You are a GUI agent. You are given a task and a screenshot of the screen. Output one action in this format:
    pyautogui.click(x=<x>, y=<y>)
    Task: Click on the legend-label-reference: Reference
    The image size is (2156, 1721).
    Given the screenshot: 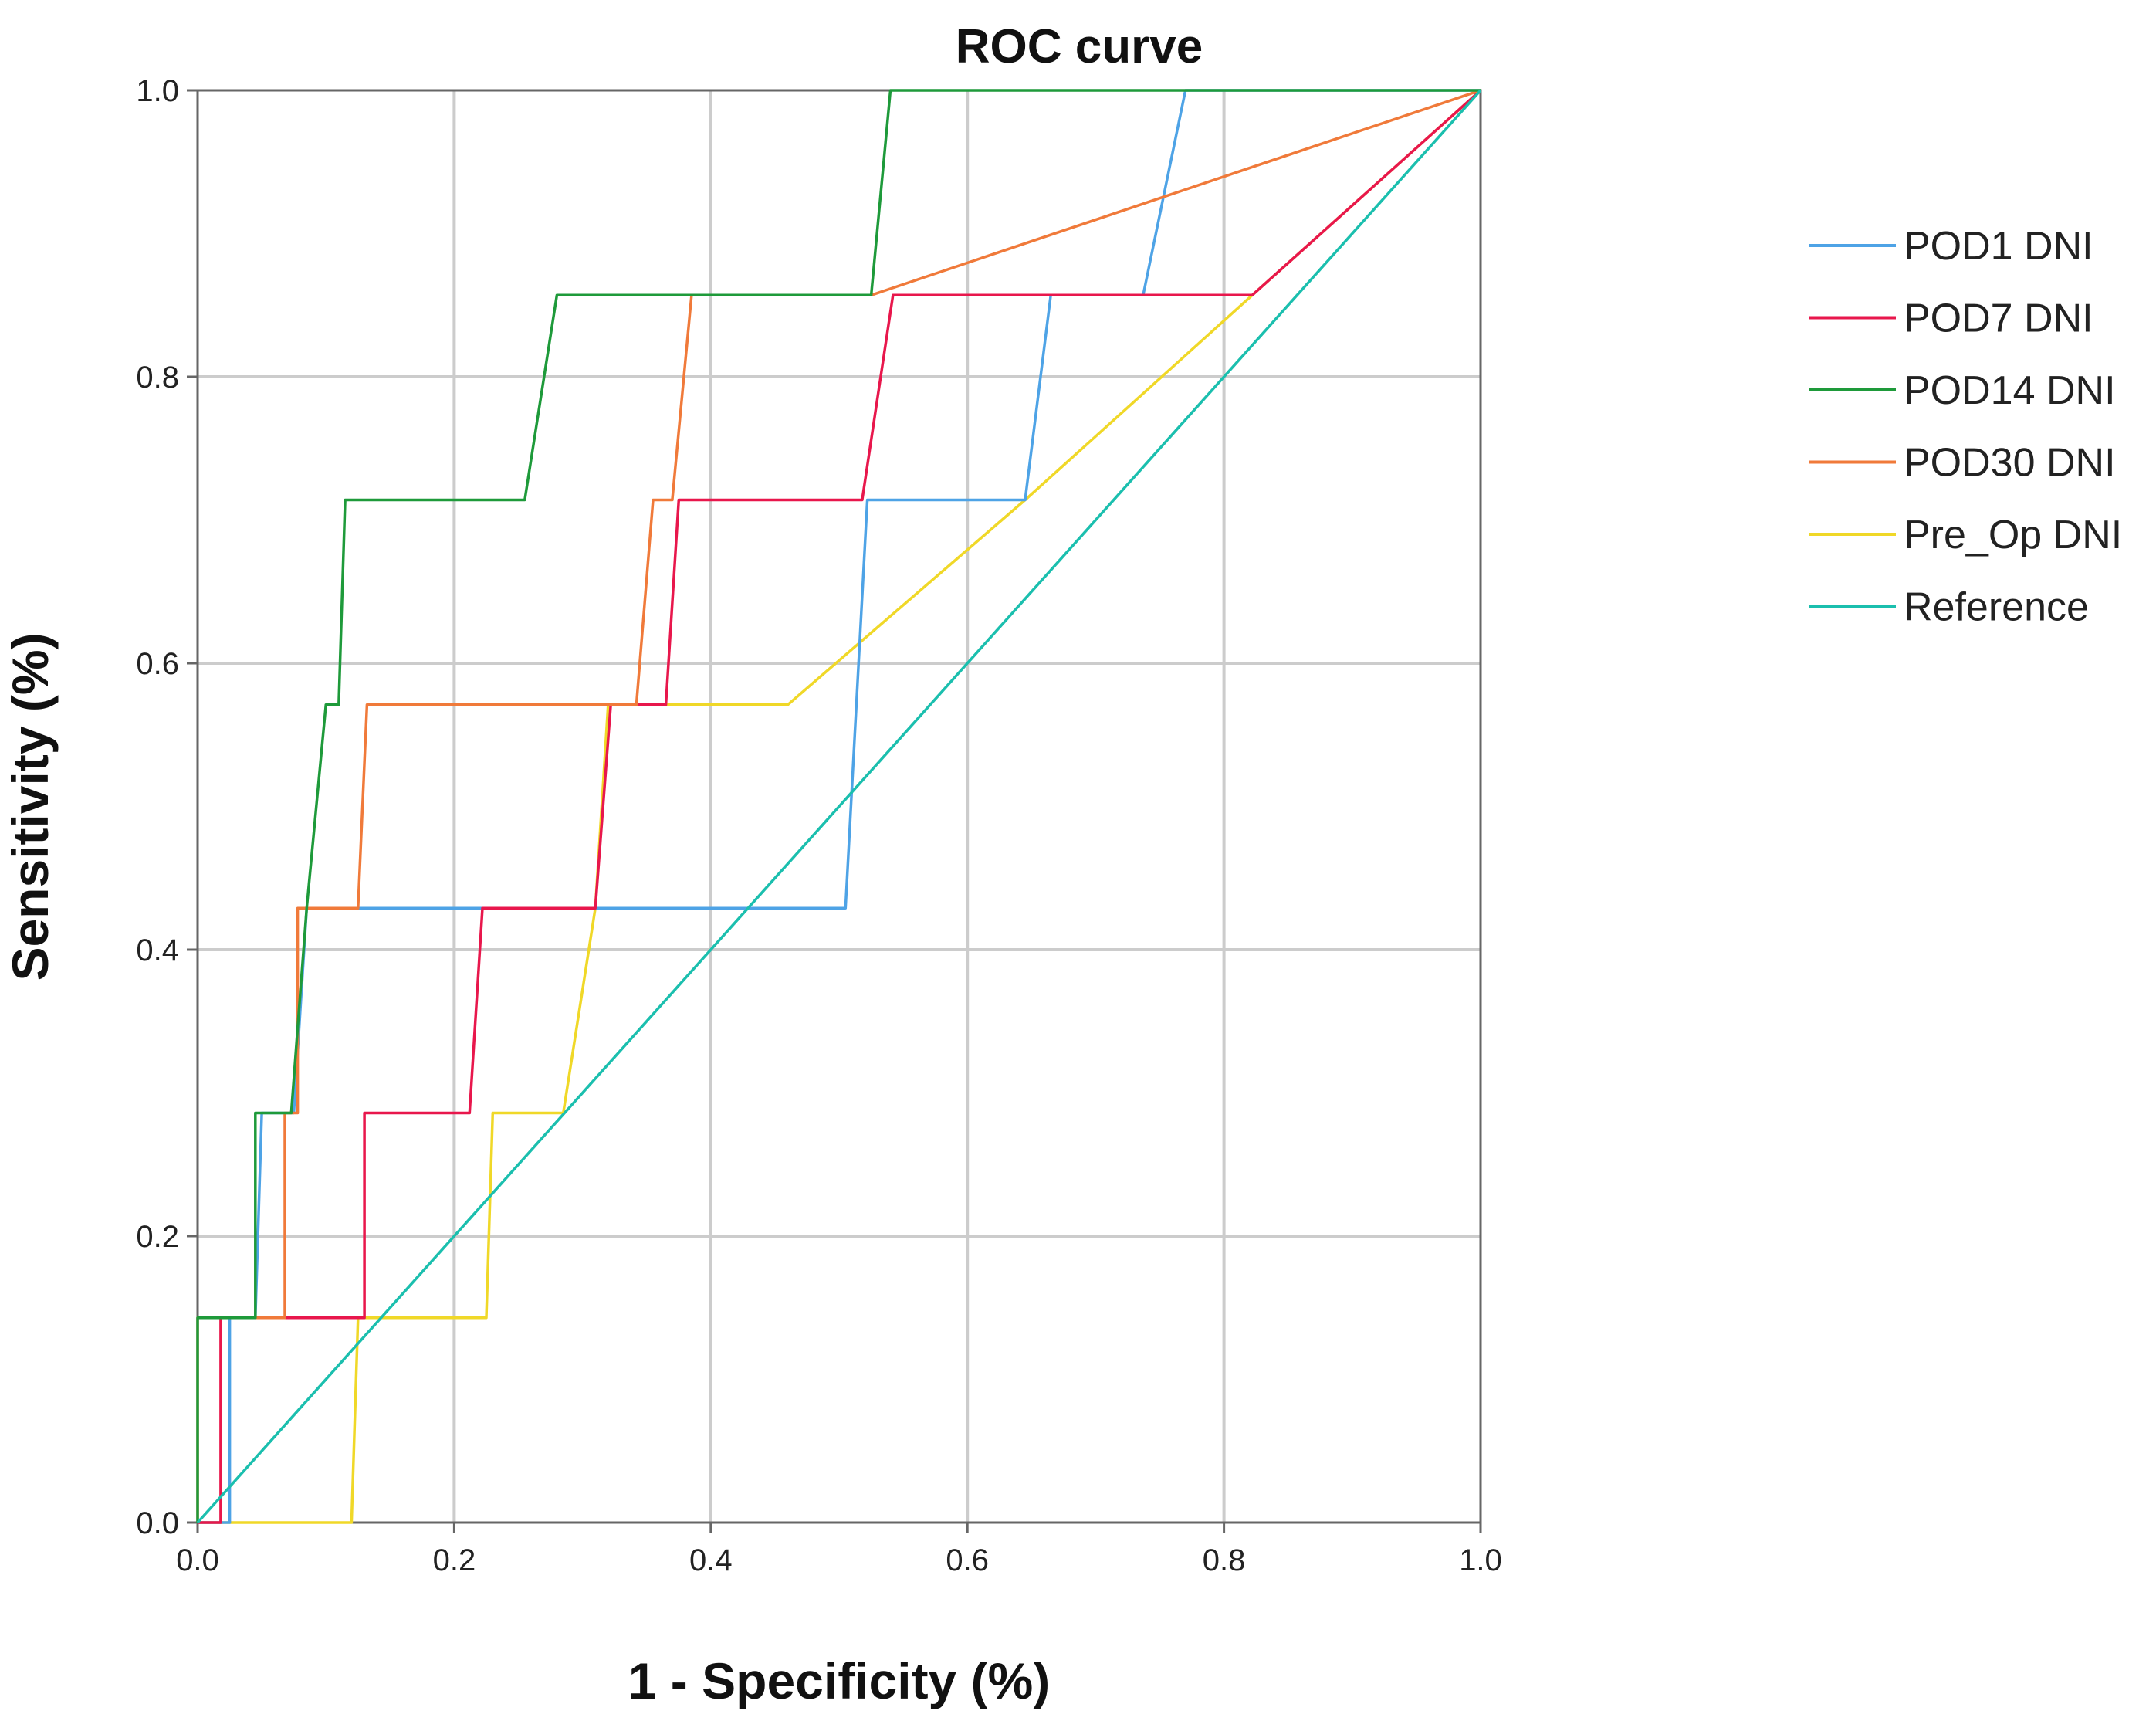 What is the action you would take?
    pyautogui.click(x=1996, y=607)
    